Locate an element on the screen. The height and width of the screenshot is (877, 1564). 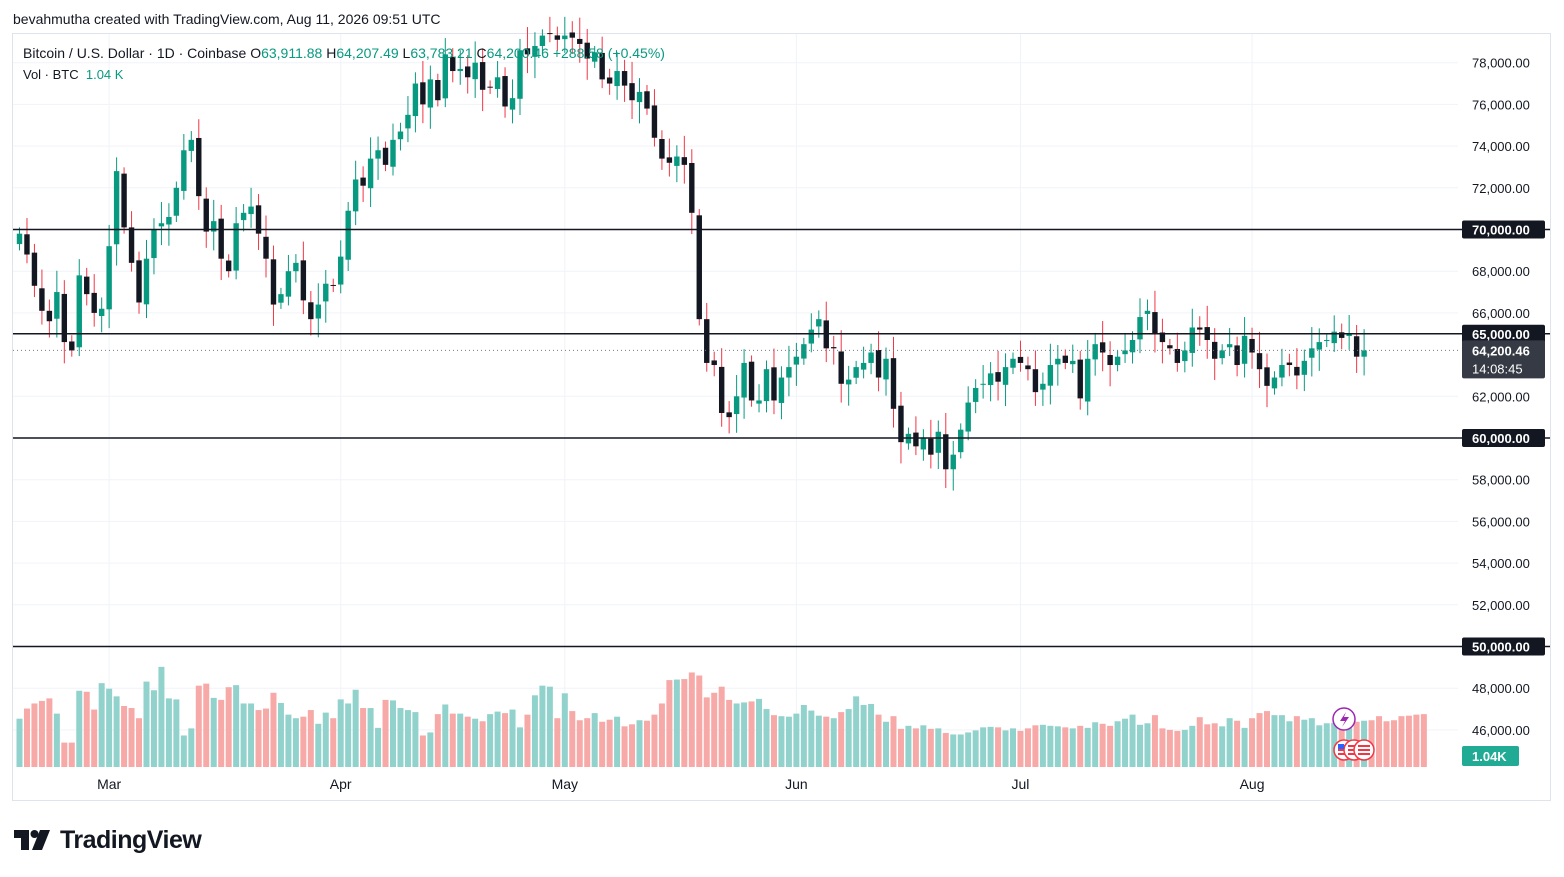
brand-footer: TradingView is located at coordinates (108, 840).